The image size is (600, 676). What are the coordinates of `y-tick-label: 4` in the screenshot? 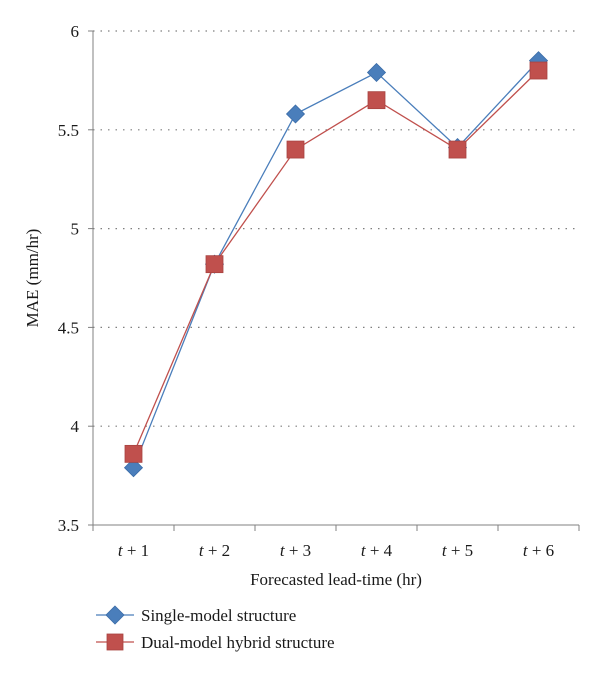 It's located at (75, 426).